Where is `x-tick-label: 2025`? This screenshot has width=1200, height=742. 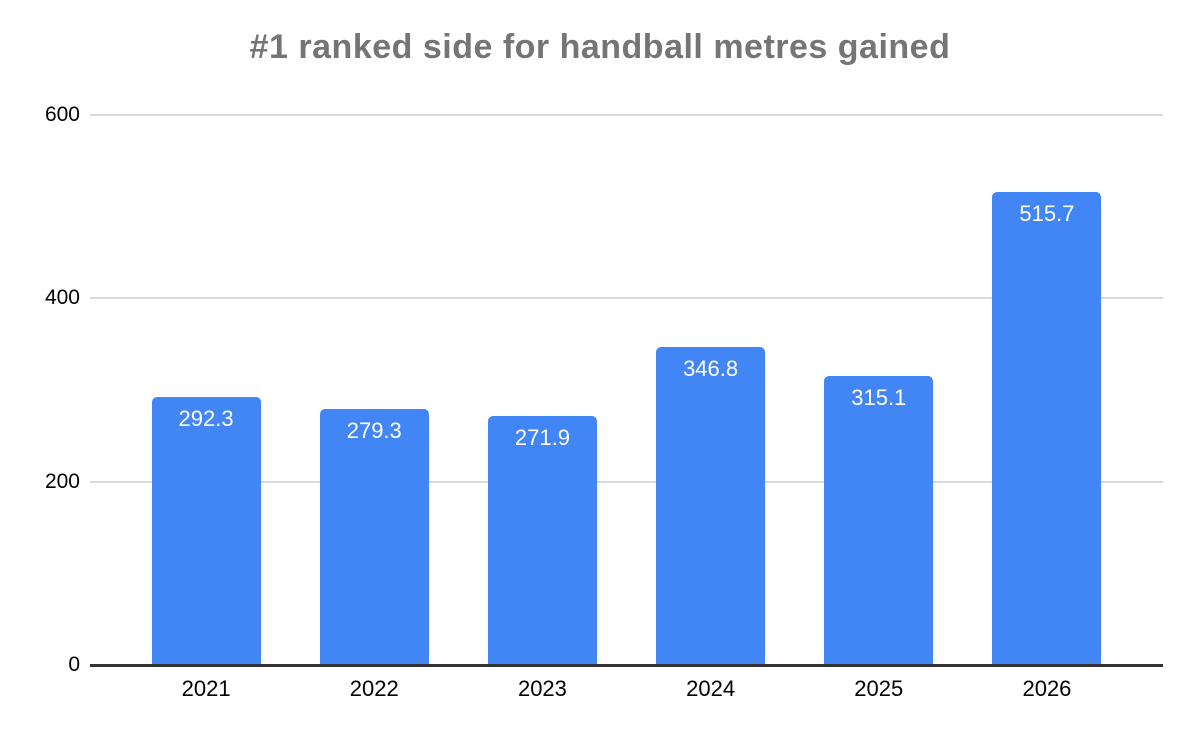 x-tick-label: 2025 is located at coordinates (879, 688).